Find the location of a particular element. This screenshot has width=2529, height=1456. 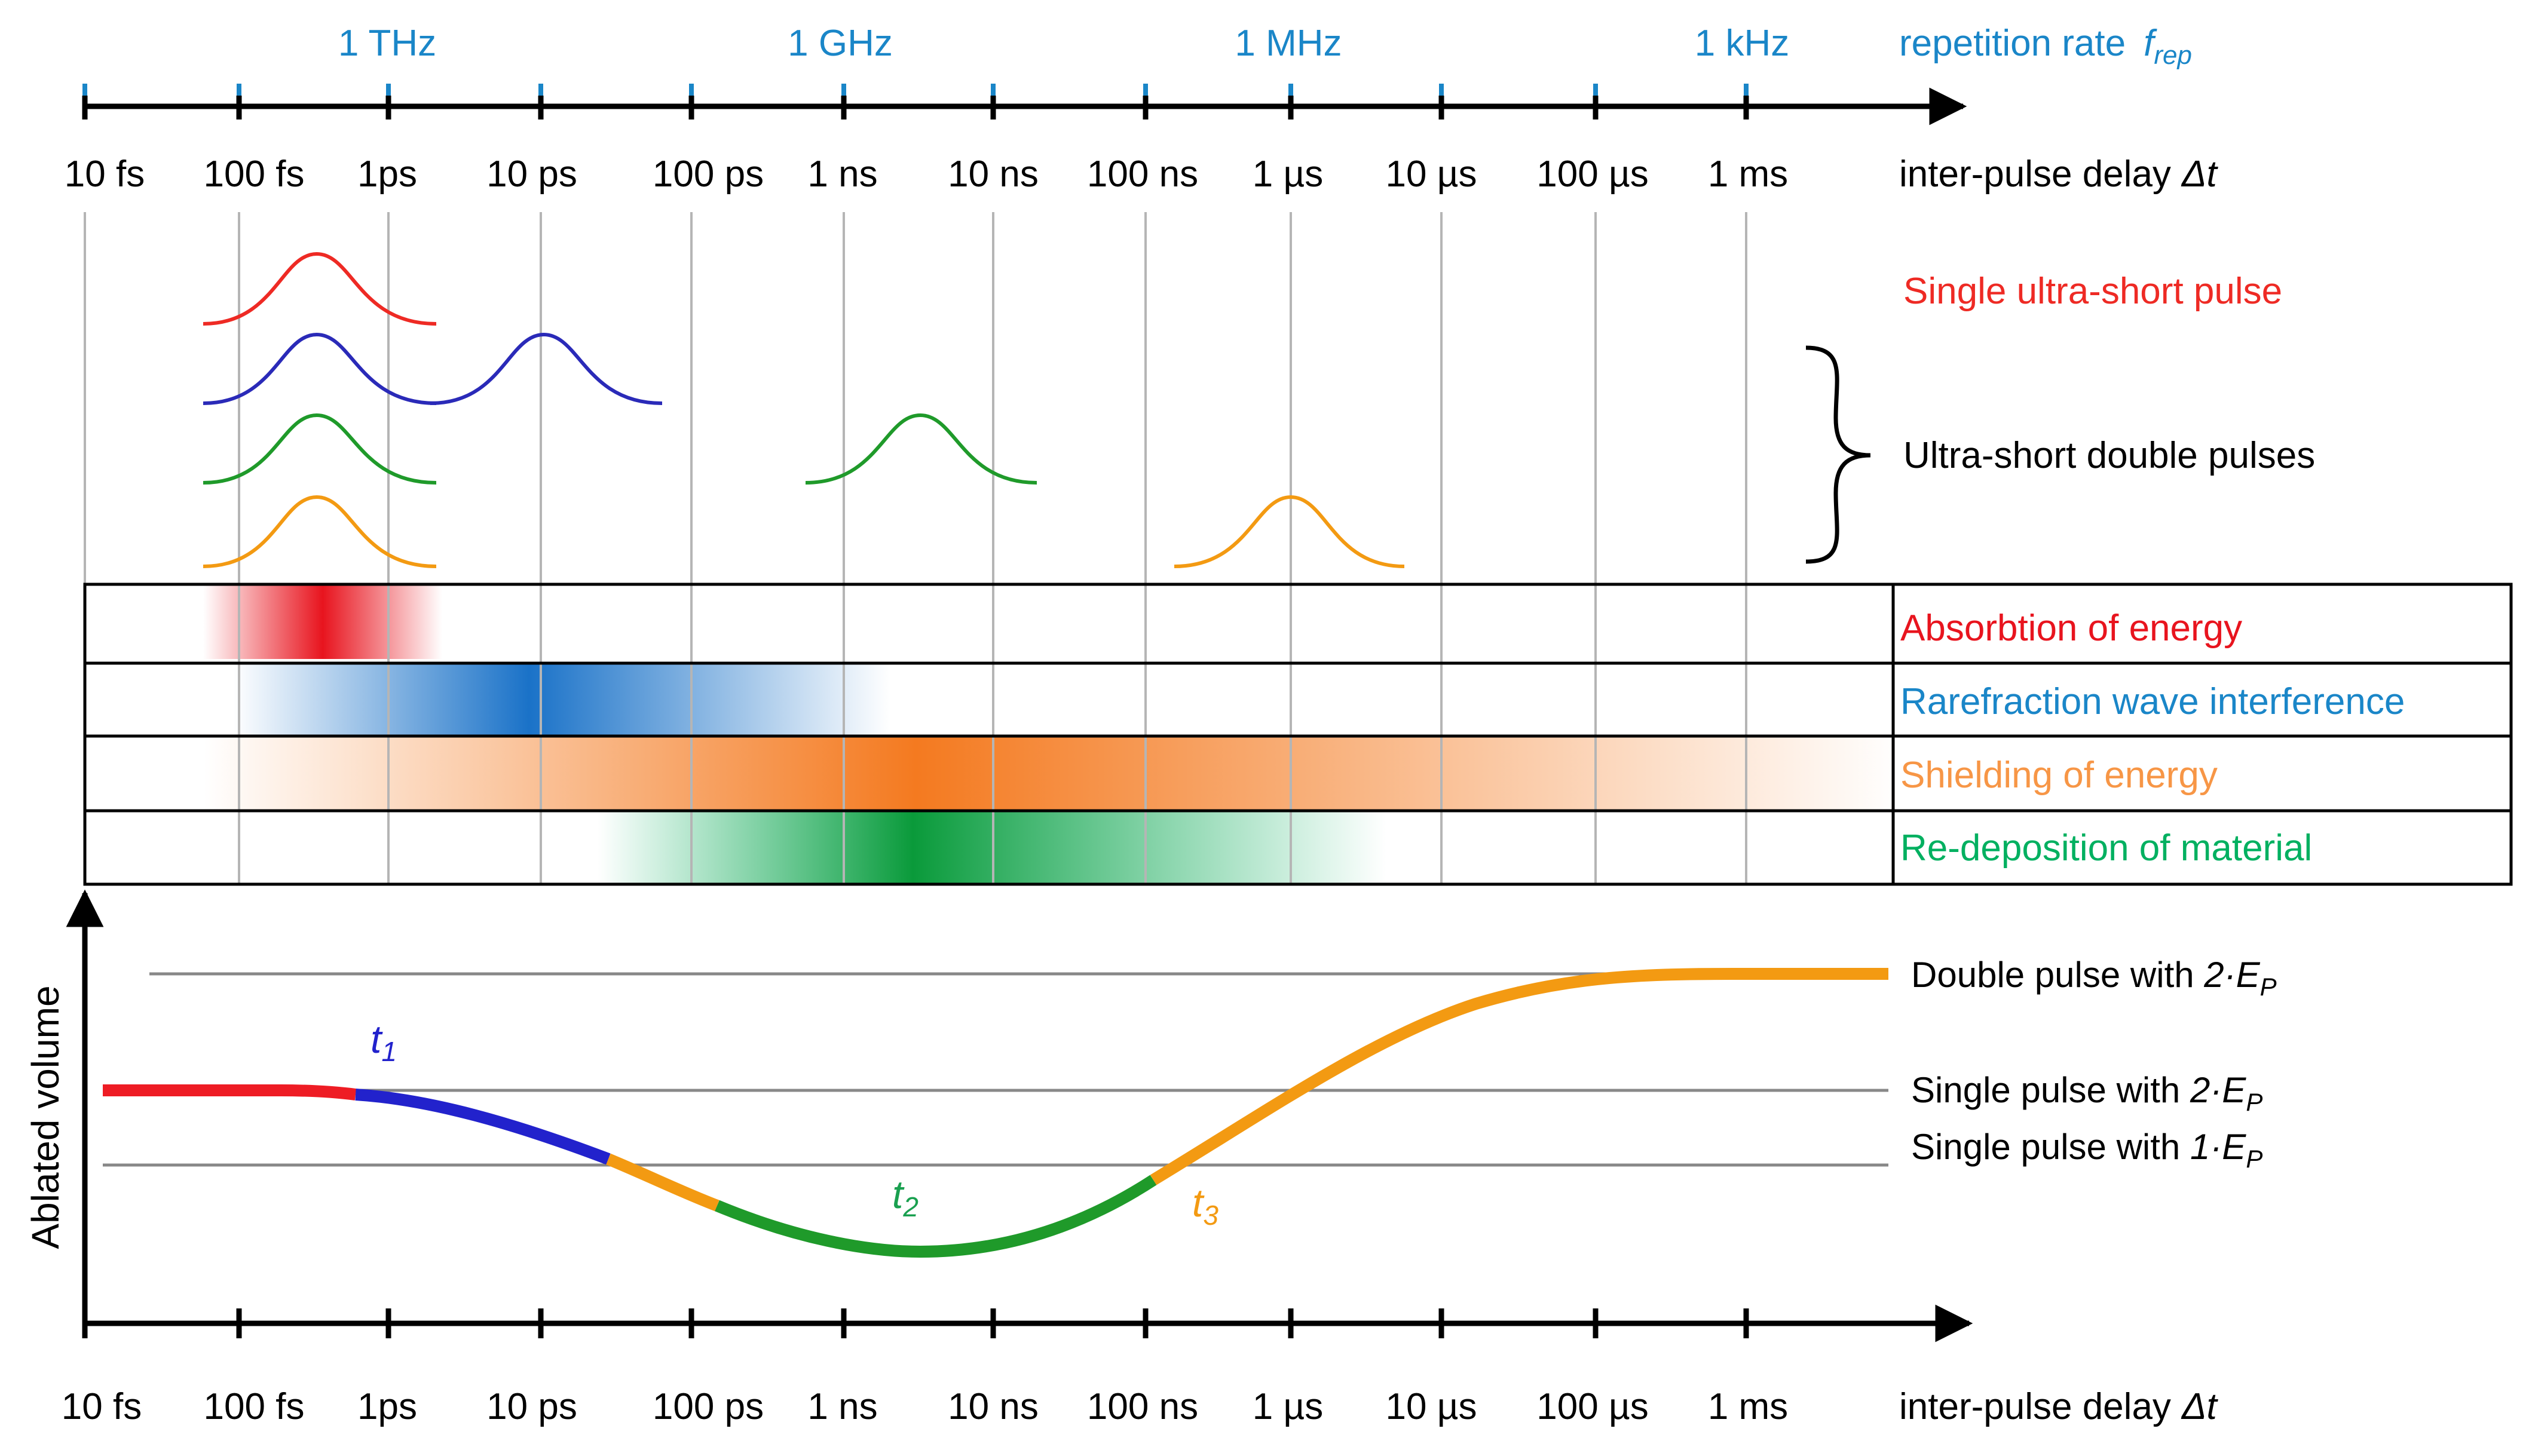

chart-x-tick-label: 100 ns is located at coordinates (1142, 1406).